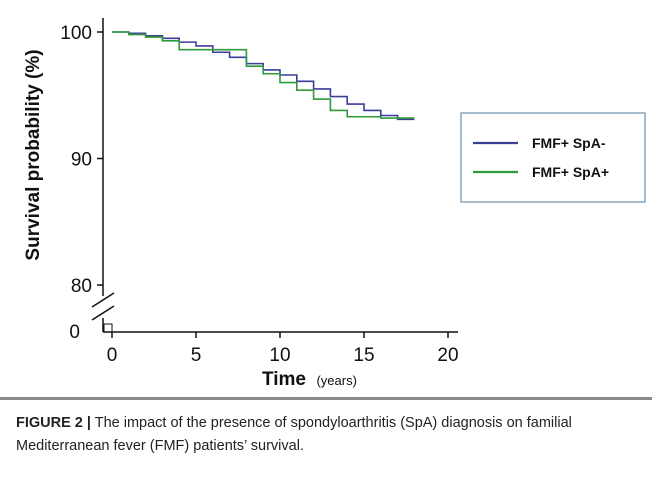 This screenshot has width=652, height=480. Describe the element at coordinates (74, 332) in the screenshot. I see `y-tick-label-zero: 0` at that location.